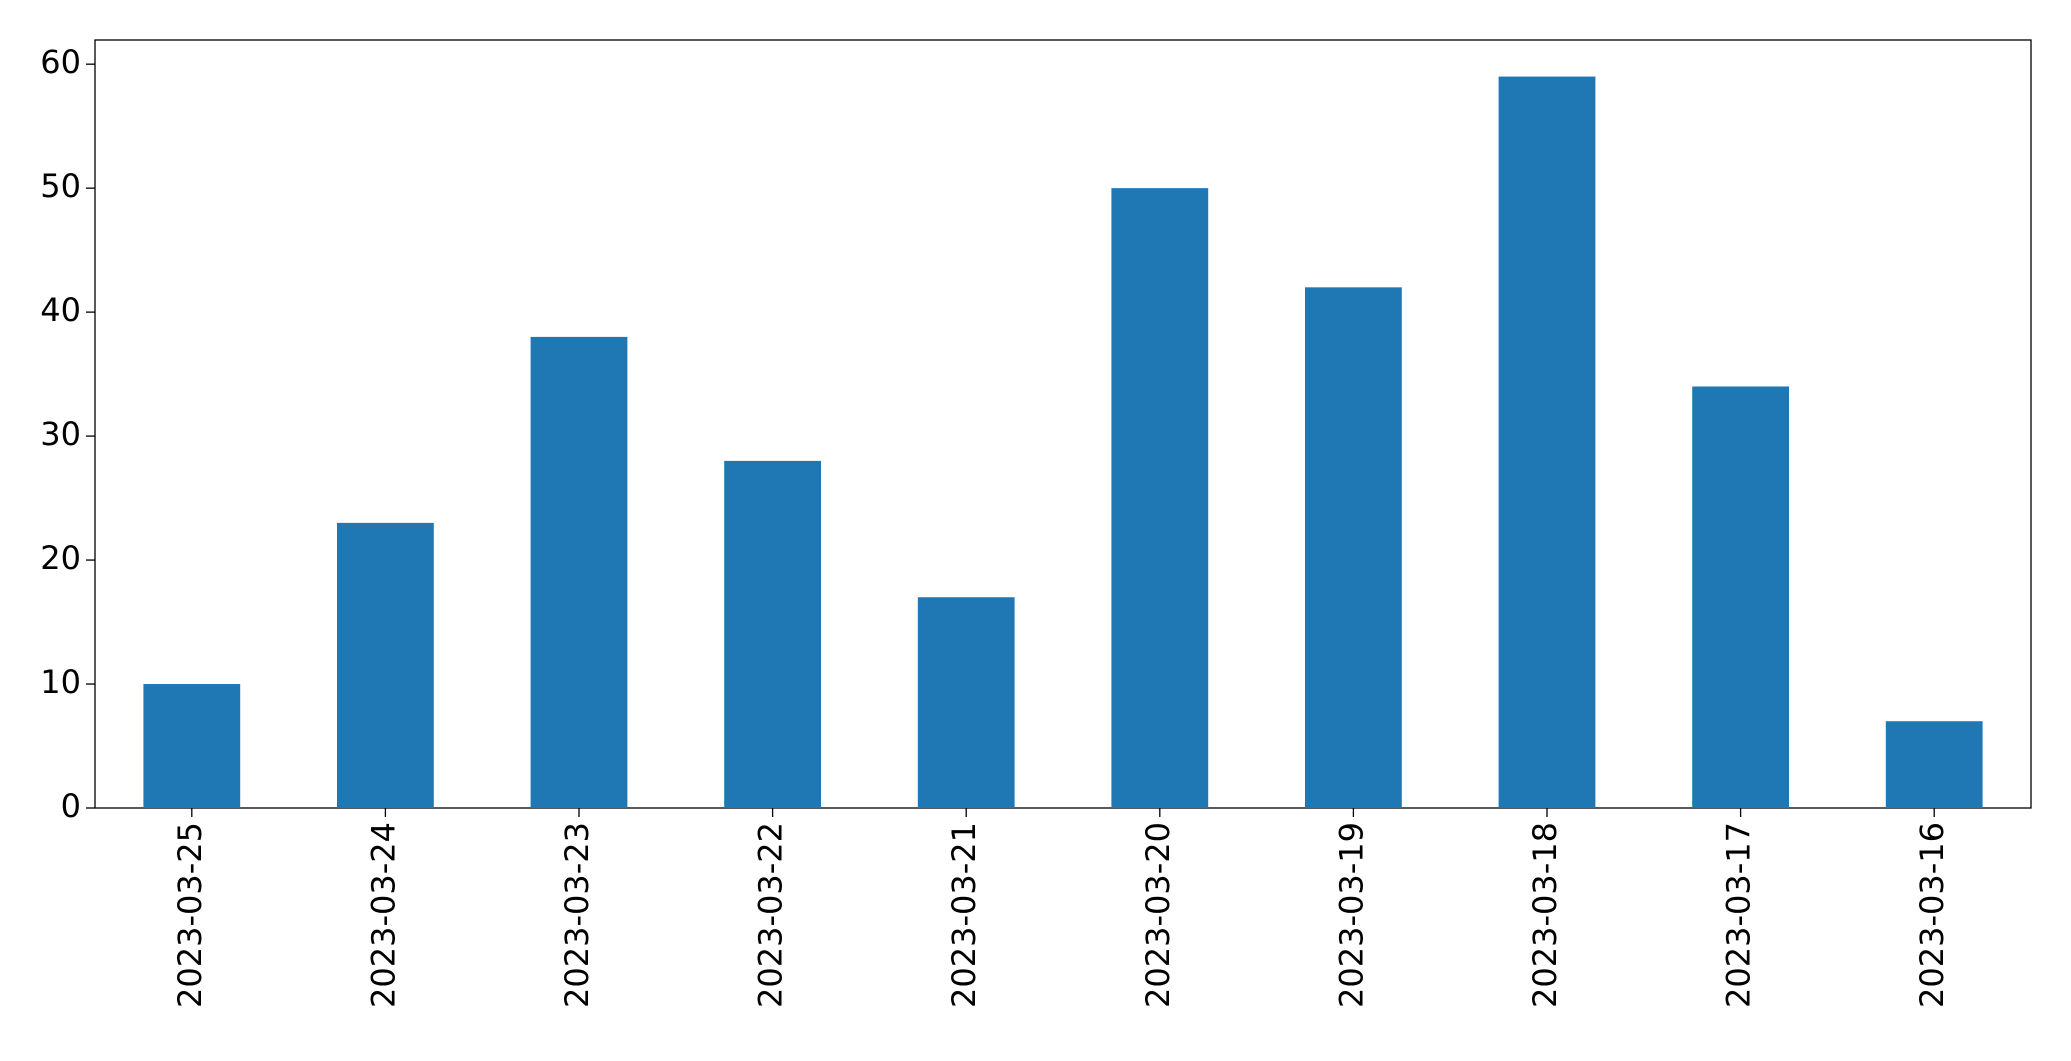  Describe the element at coordinates (1351, 915) in the screenshot. I see `x-tick-label: 2023-03-19` at that location.